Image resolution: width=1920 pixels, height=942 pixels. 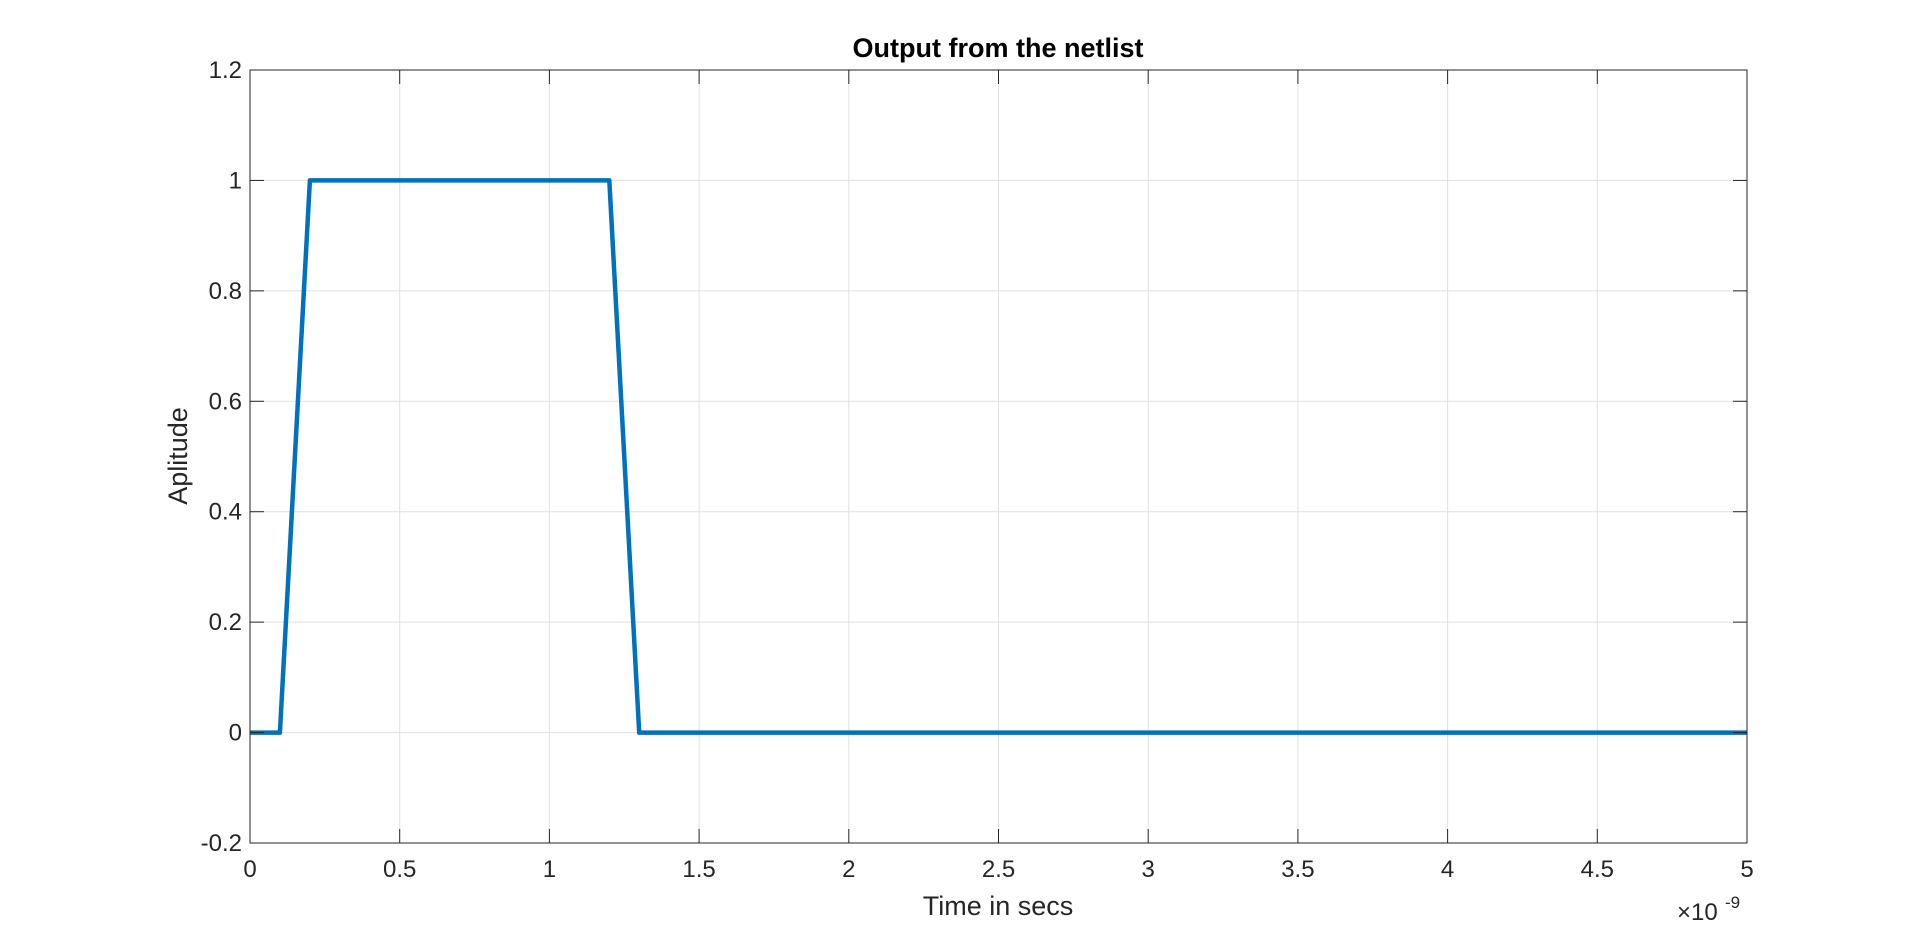 What do you see at coordinates (399, 869) in the screenshot?
I see `x-tick-label: 0.5` at bounding box center [399, 869].